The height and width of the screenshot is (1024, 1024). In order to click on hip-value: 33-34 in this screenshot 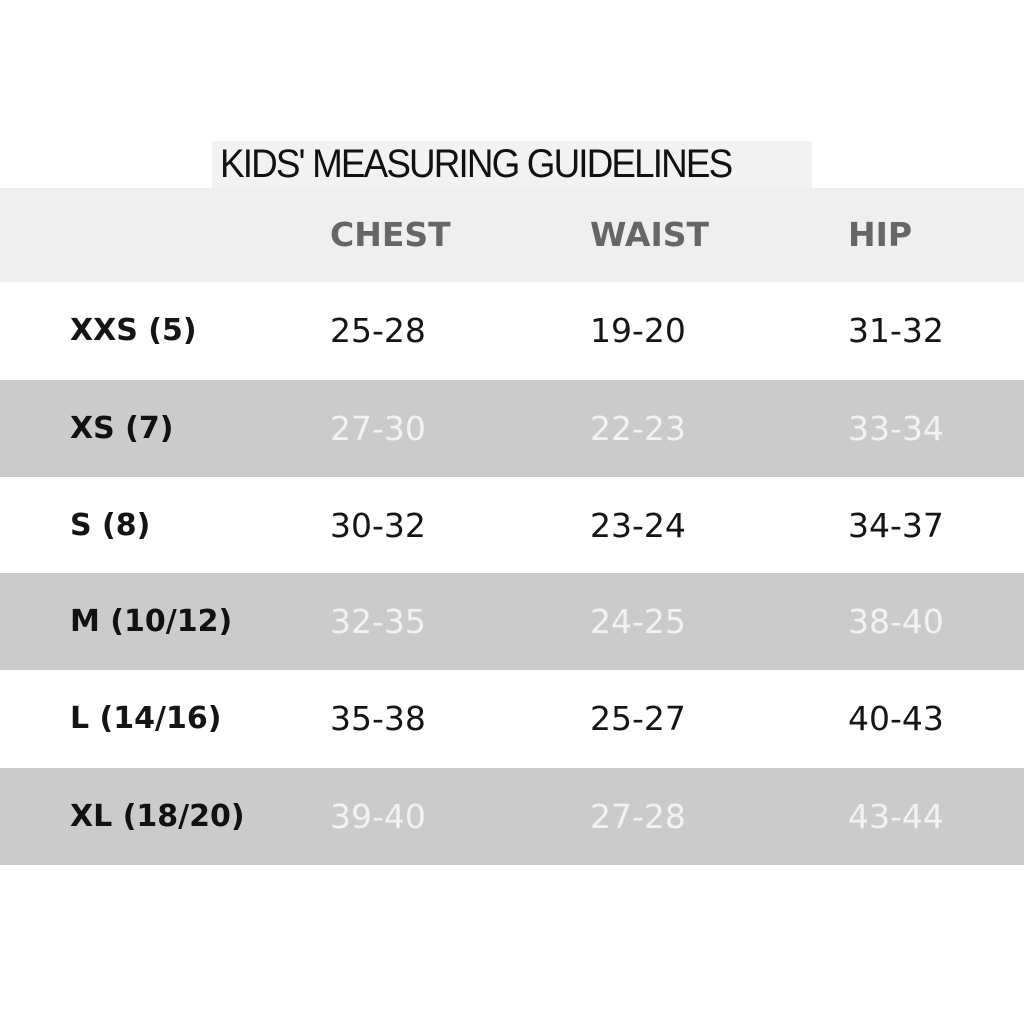, I will do `click(896, 428)`.